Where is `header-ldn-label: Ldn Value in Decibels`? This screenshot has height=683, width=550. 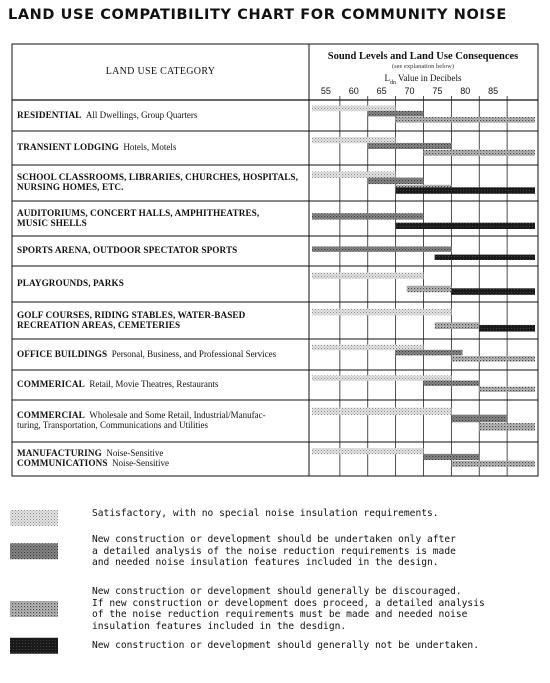
header-ldn-label: Ldn Value in Decibels is located at coordinates (423, 79).